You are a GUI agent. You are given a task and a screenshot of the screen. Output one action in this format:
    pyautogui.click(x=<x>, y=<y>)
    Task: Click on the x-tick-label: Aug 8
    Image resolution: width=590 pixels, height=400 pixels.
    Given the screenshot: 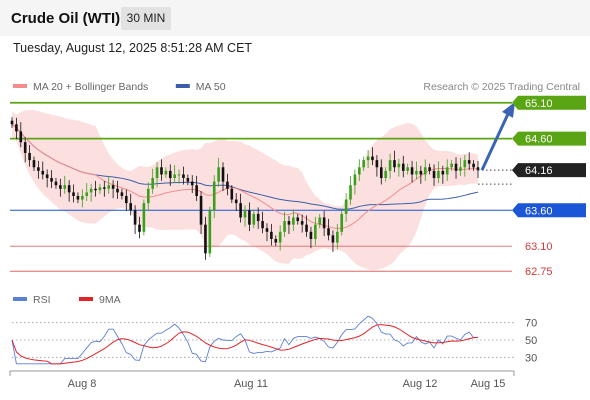 What is the action you would take?
    pyautogui.click(x=82, y=384)
    